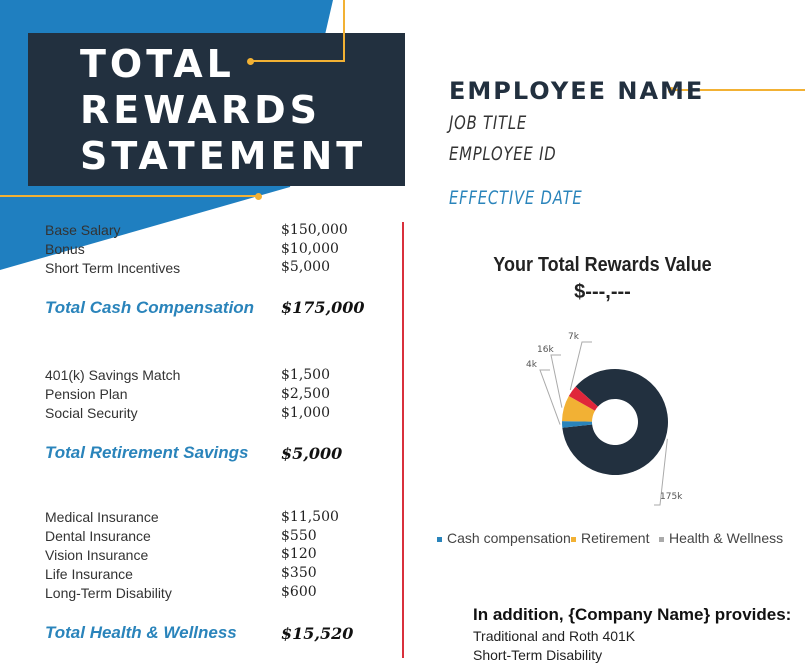  I want to click on chart-title: Your Total Rewards Value, so click(602, 265).